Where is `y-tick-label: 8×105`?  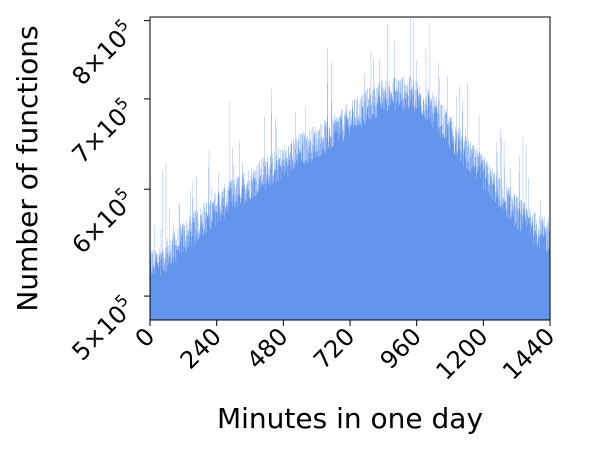 y-tick-label: 8×105 is located at coordinates (103, 53).